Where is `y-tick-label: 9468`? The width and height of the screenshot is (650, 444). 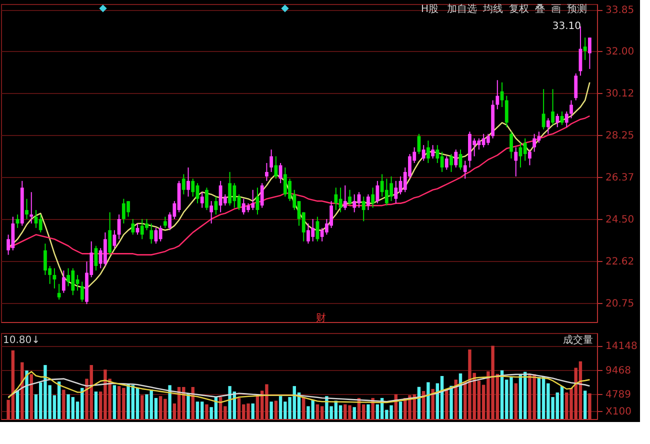
y-tick-label: 9468 is located at coordinates (618, 370).